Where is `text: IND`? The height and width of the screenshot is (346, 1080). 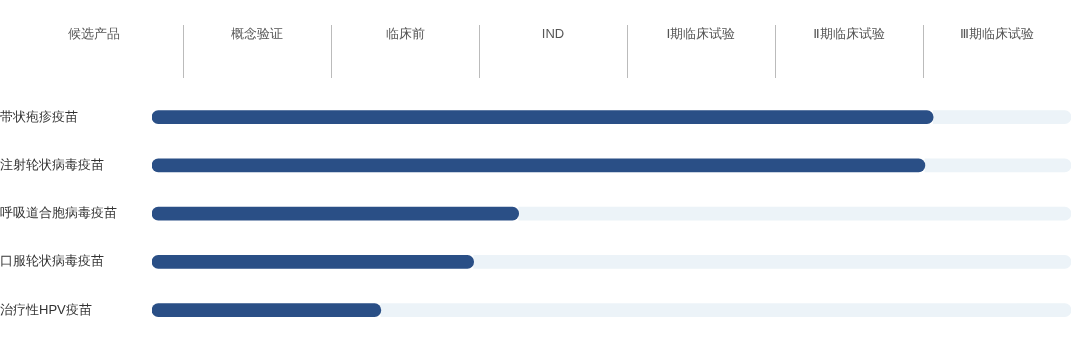
text: IND is located at coordinates (553, 33).